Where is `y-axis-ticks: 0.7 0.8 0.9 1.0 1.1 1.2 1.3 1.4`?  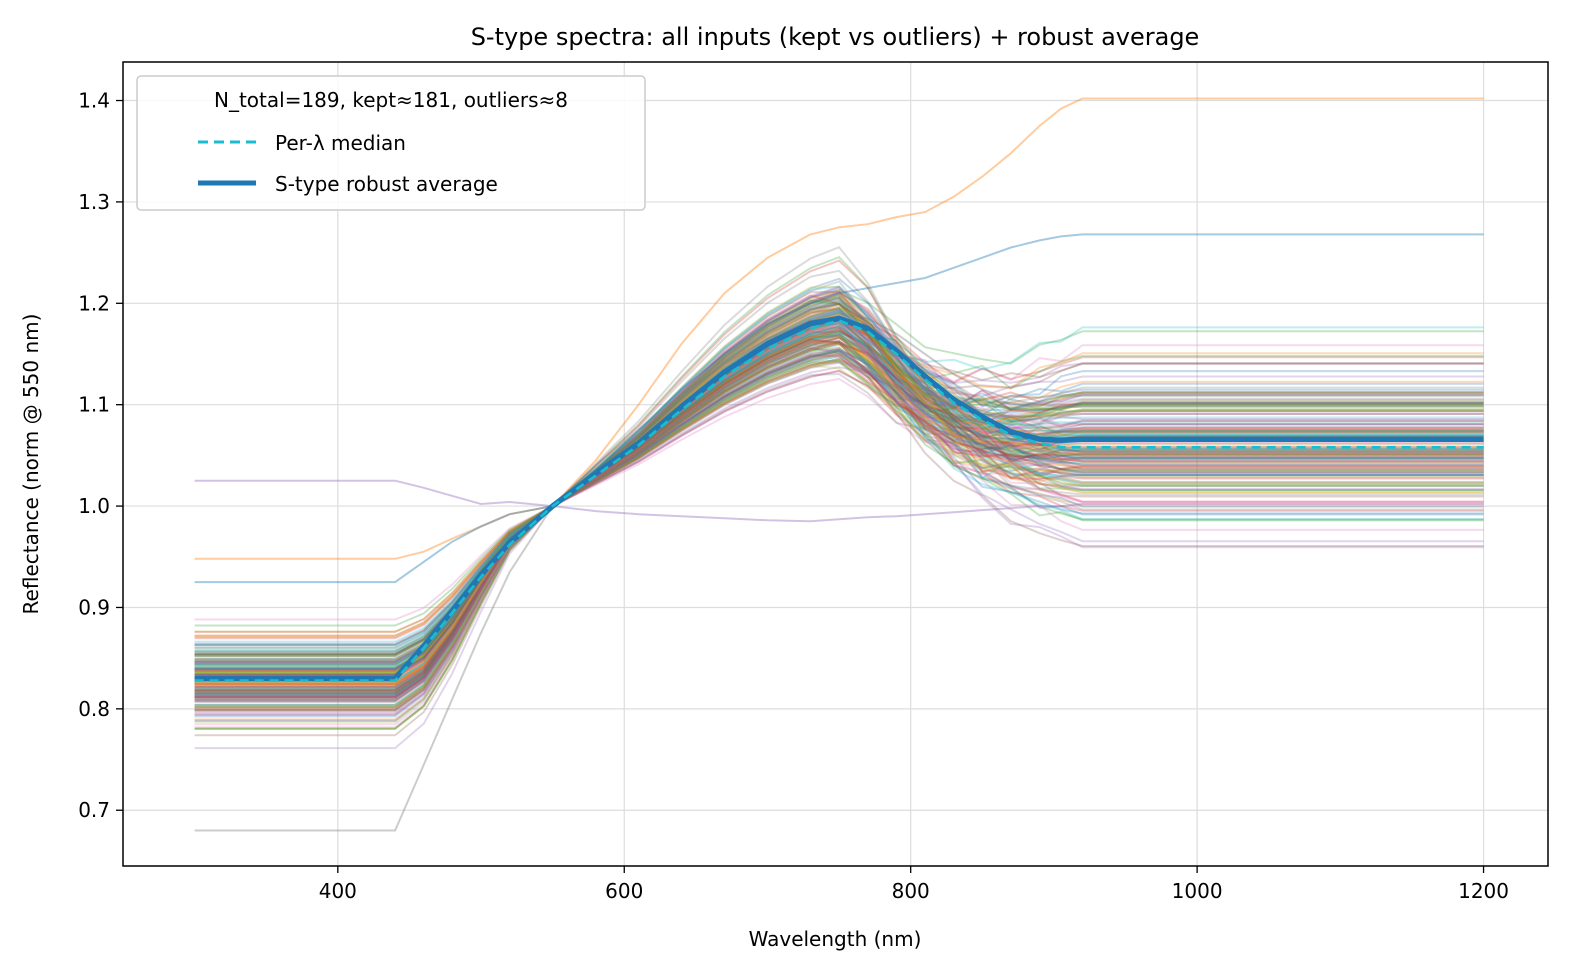
y-axis-ticks: 0.7 0.8 0.9 1.0 1.1 1.2 1.3 1.4 is located at coordinates (100, 455).